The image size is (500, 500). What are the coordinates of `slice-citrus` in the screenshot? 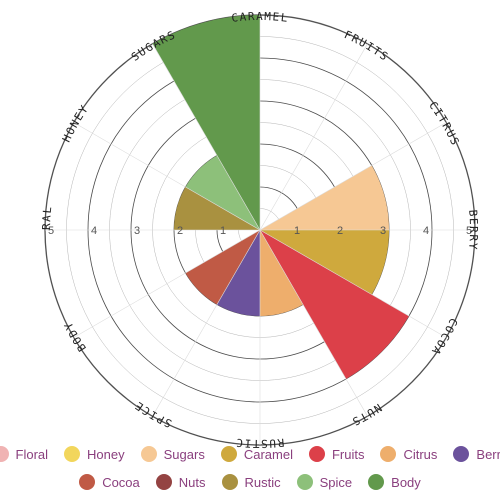 It's located at (281, 273).